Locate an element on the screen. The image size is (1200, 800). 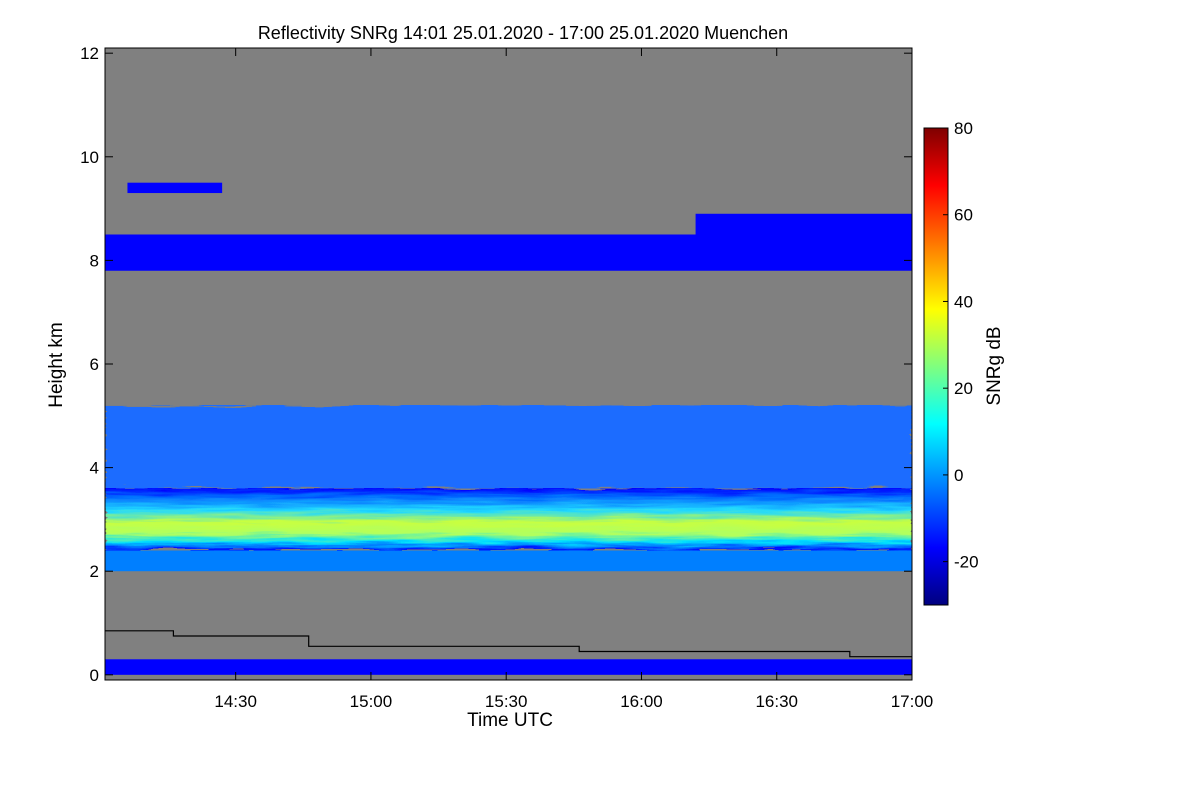
y-tick-label: 4 is located at coordinates (94, 468).